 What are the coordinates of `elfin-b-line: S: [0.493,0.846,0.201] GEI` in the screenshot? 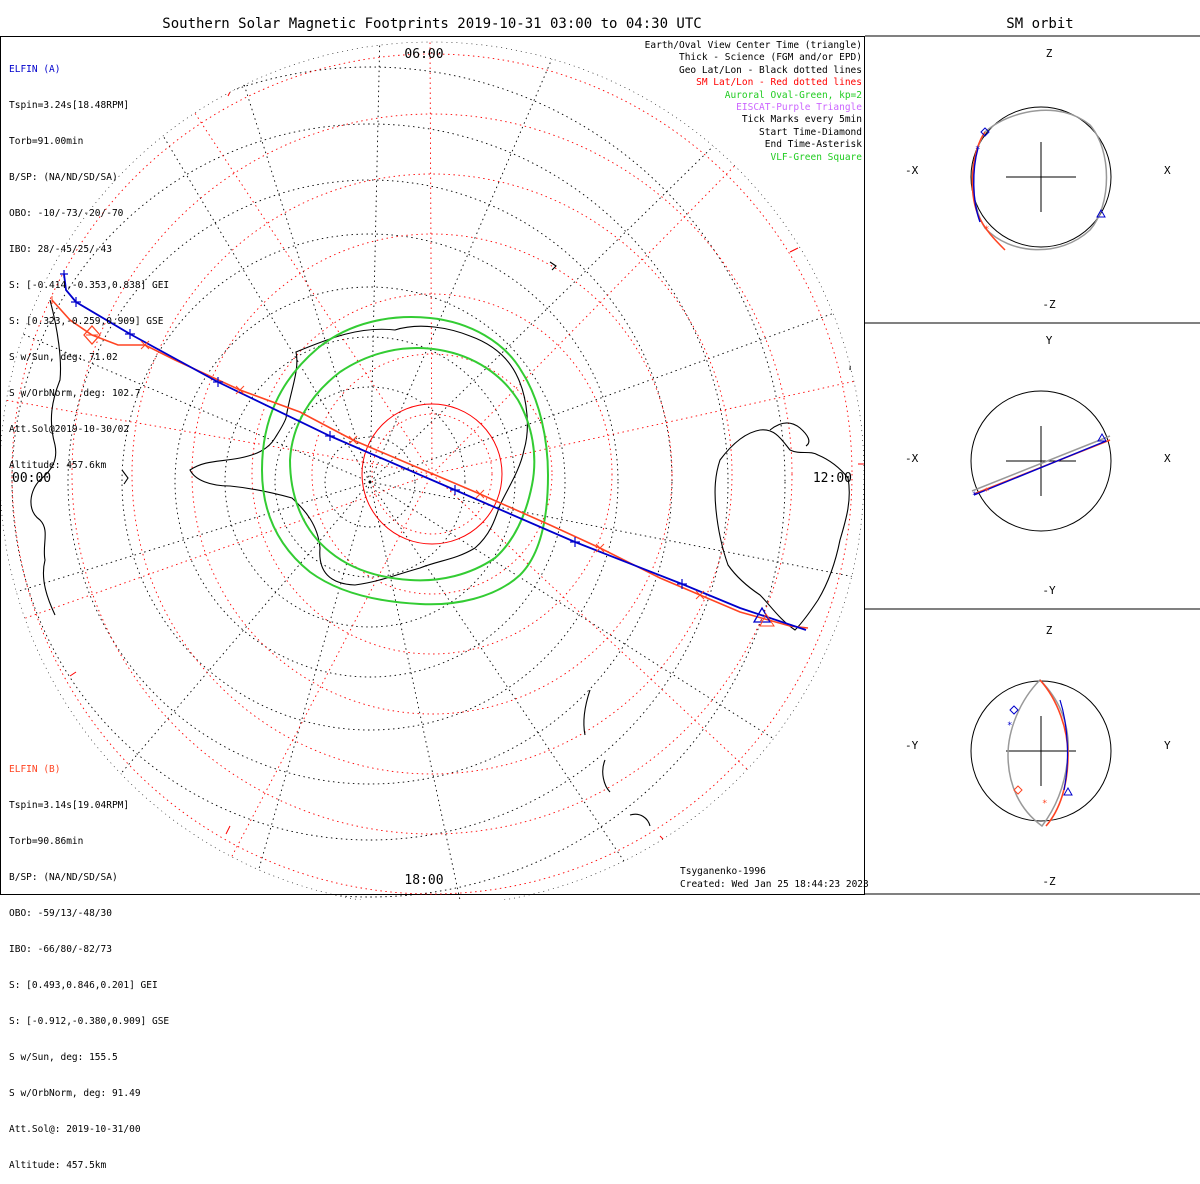 It's located at (83, 985).